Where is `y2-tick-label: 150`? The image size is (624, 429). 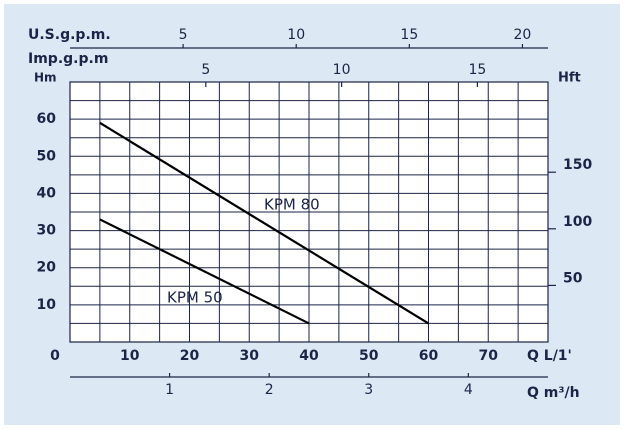
y2-tick-label: 150 is located at coordinates (577, 165).